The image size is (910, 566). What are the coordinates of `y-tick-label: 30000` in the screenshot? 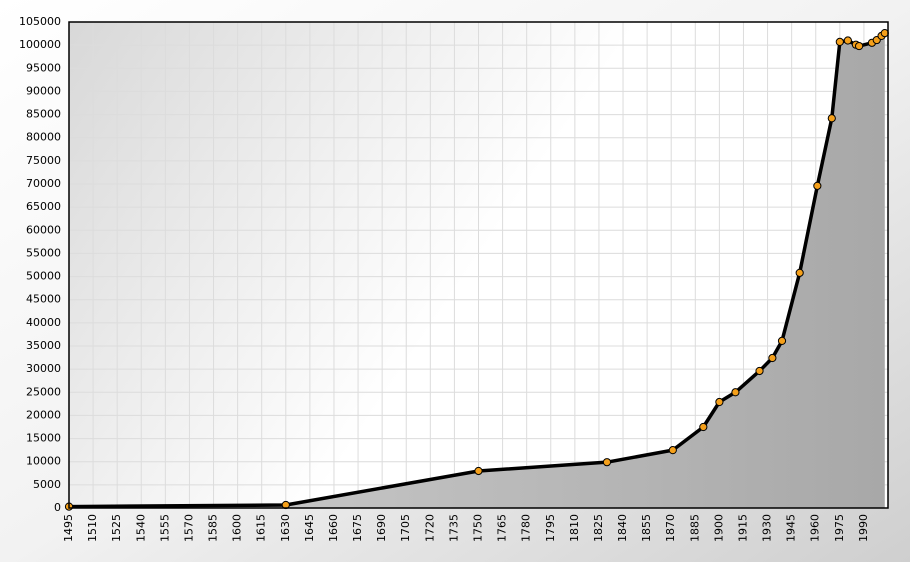 It's located at (43, 368).